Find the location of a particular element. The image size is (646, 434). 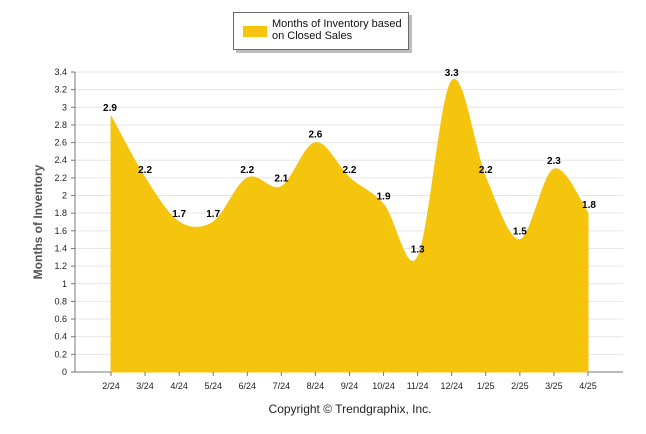

y-axis-tick-label: 3.4 is located at coordinates (60, 72).